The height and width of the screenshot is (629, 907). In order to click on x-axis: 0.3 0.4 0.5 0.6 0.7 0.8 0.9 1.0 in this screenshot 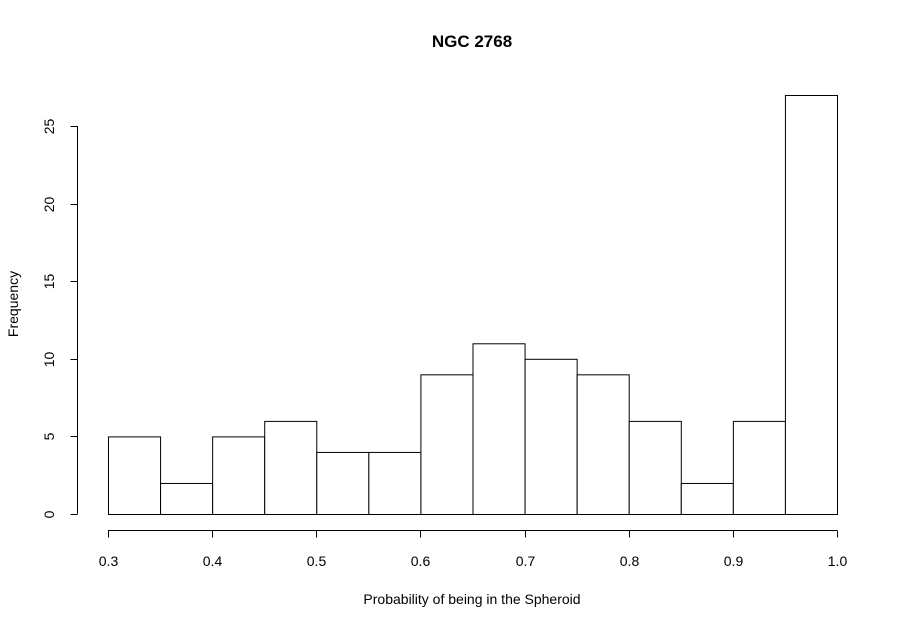, I will do `click(473, 549)`.